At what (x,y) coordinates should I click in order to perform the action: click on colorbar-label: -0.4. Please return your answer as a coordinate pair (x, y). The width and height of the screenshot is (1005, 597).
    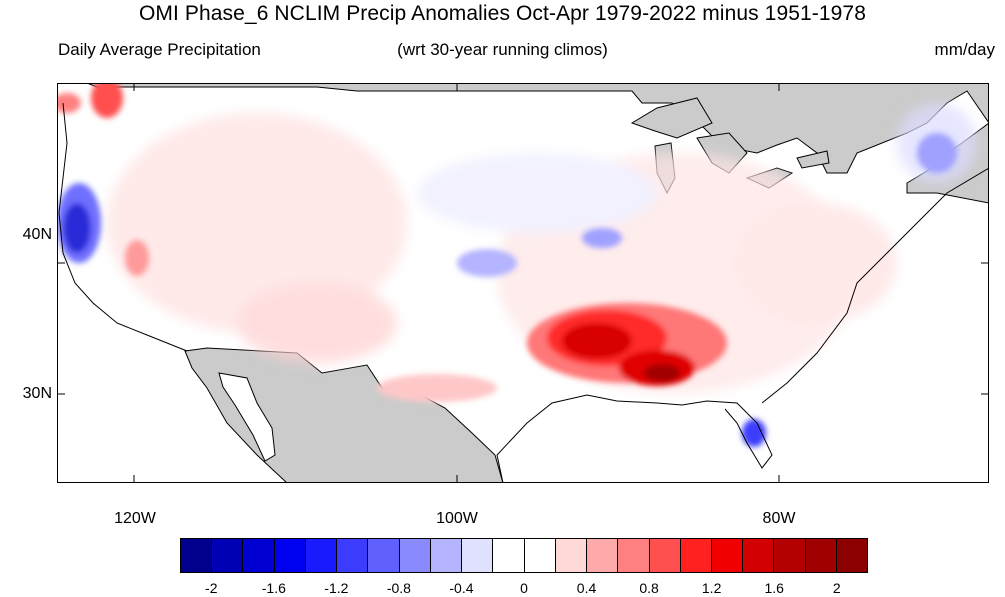
    Looking at the image, I should click on (461, 588).